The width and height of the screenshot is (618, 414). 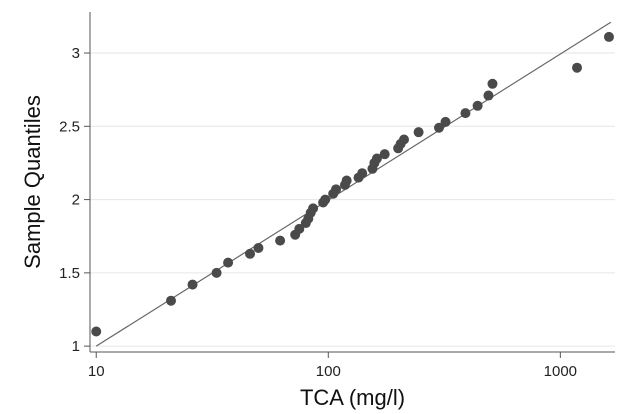 I want to click on x-tick-label: 10, so click(x=96, y=371).